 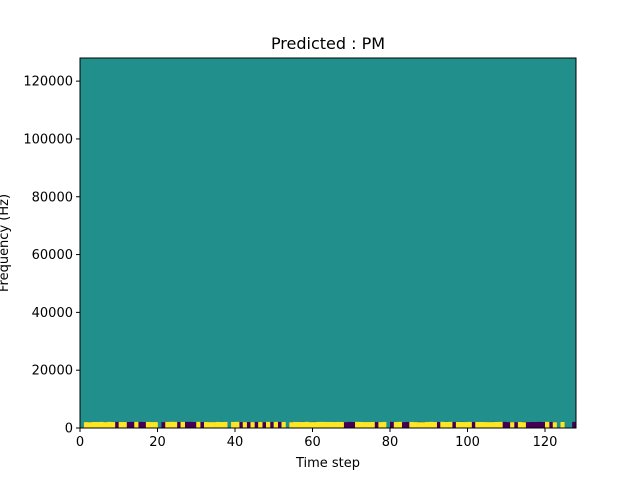 What do you see at coordinates (48, 82) in the screenshot?
I see `y-tick-label: 120000` at bounding box center [48, 82].